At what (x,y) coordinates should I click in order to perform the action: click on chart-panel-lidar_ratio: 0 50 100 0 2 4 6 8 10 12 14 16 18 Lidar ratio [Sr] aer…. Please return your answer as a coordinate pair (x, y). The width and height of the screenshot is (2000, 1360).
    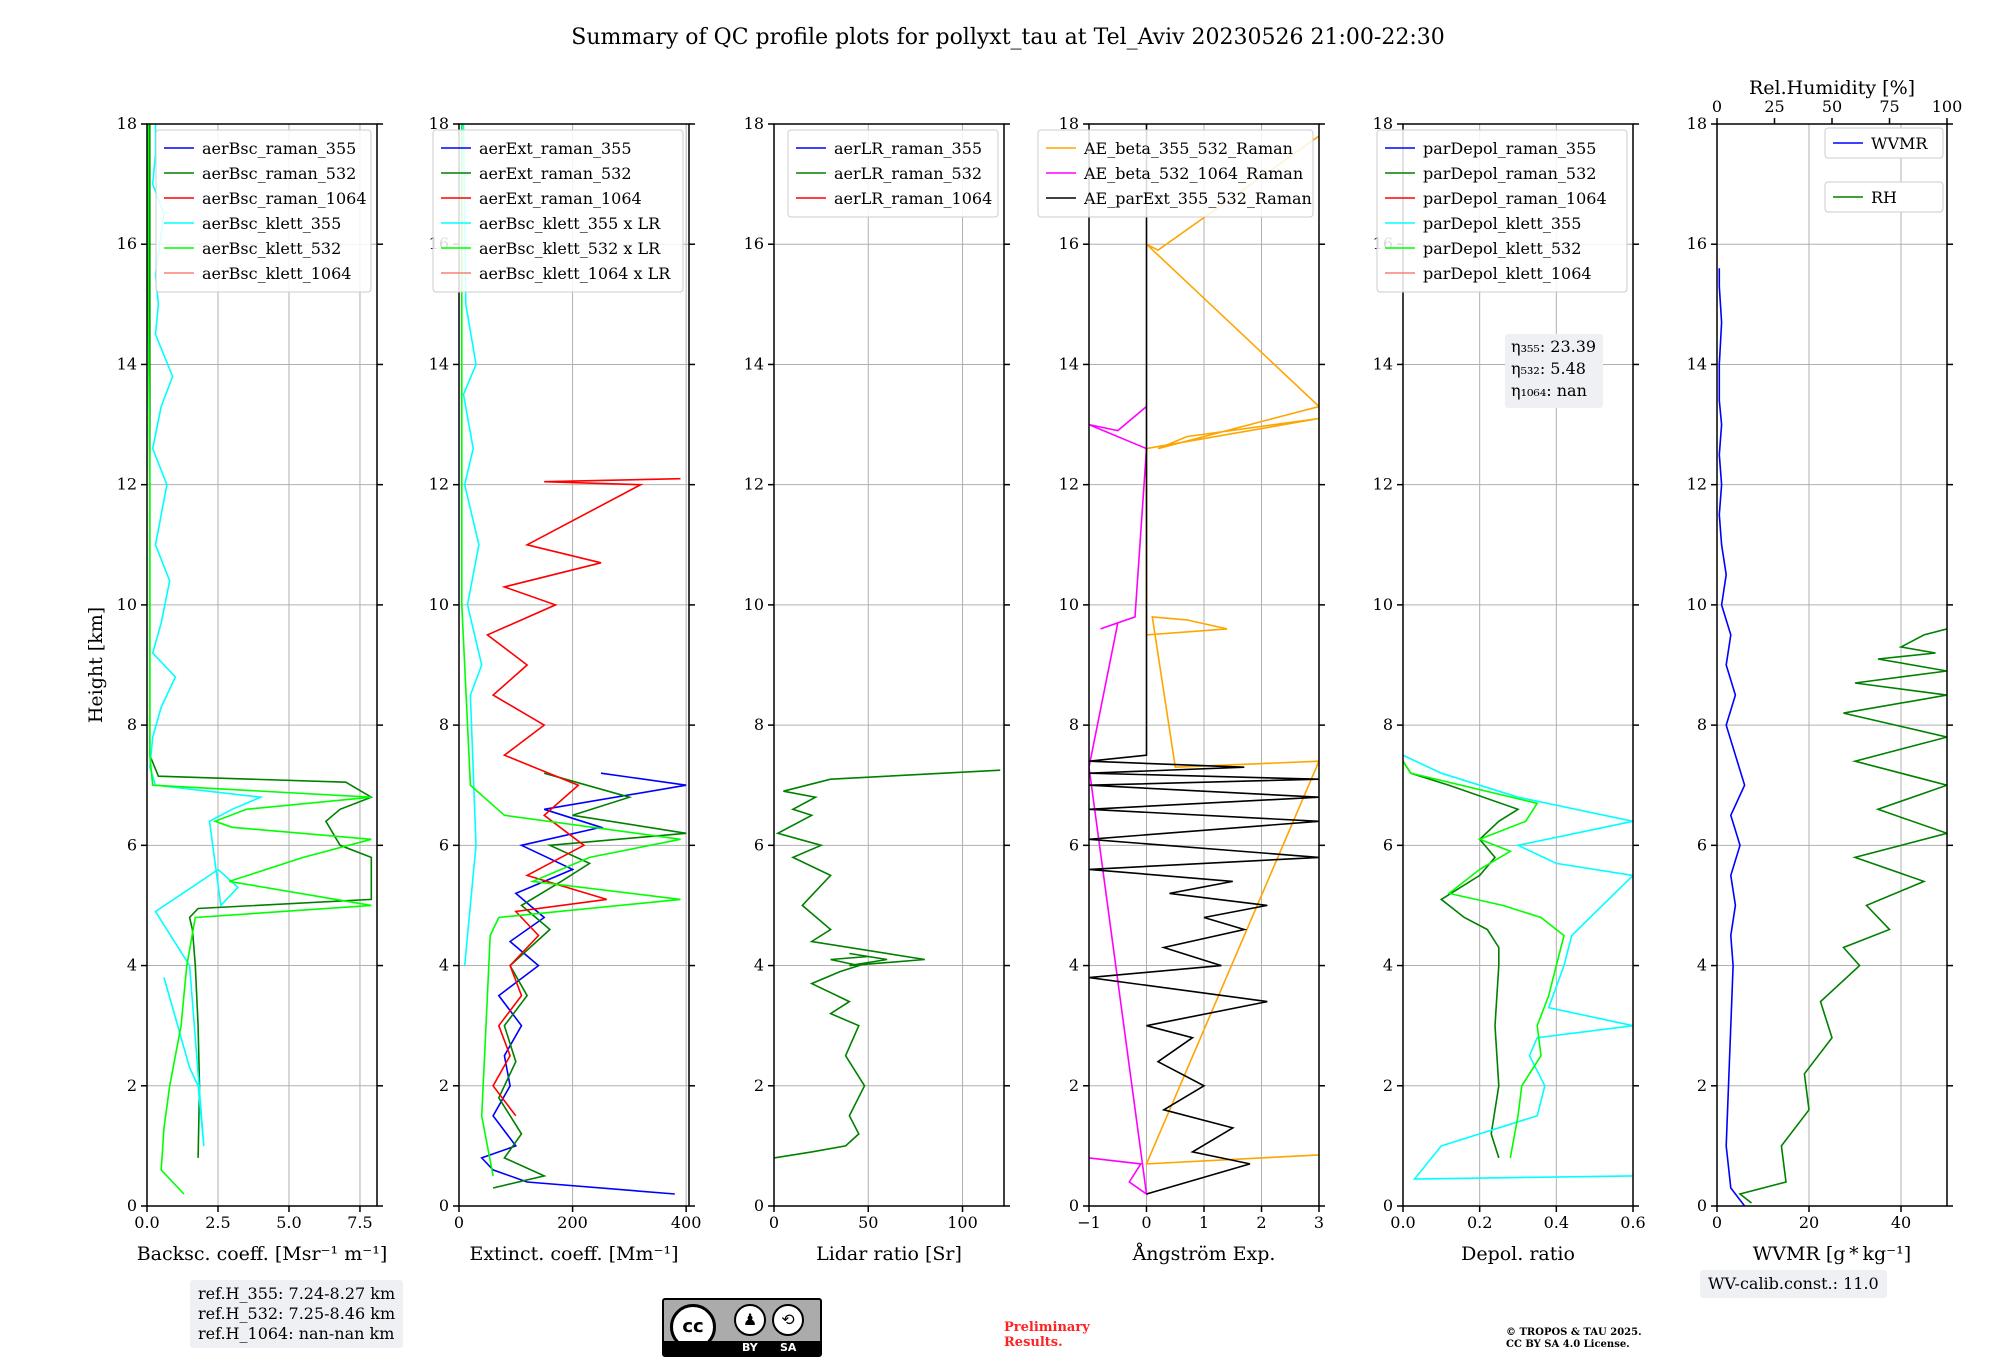
    Looking at the image, I should click on (877, 689).